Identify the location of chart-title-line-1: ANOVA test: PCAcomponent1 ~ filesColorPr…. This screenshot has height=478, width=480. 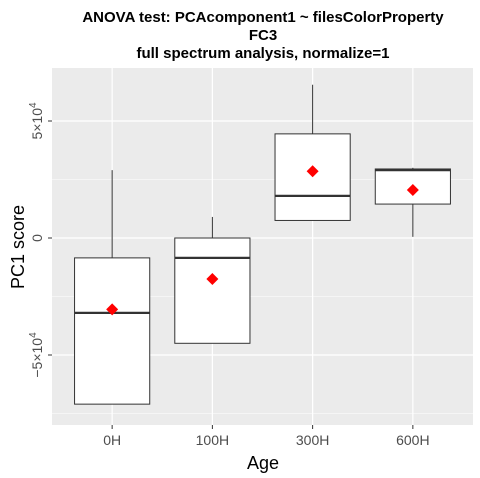
(263, 17).